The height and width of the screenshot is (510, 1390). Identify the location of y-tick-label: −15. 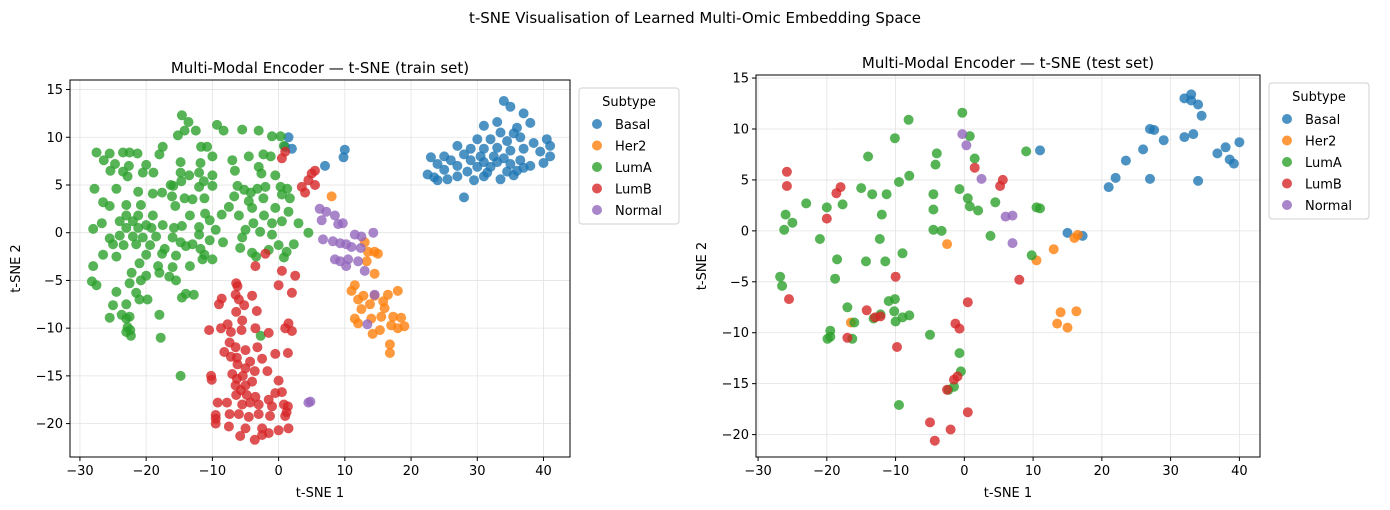
(735, 384).